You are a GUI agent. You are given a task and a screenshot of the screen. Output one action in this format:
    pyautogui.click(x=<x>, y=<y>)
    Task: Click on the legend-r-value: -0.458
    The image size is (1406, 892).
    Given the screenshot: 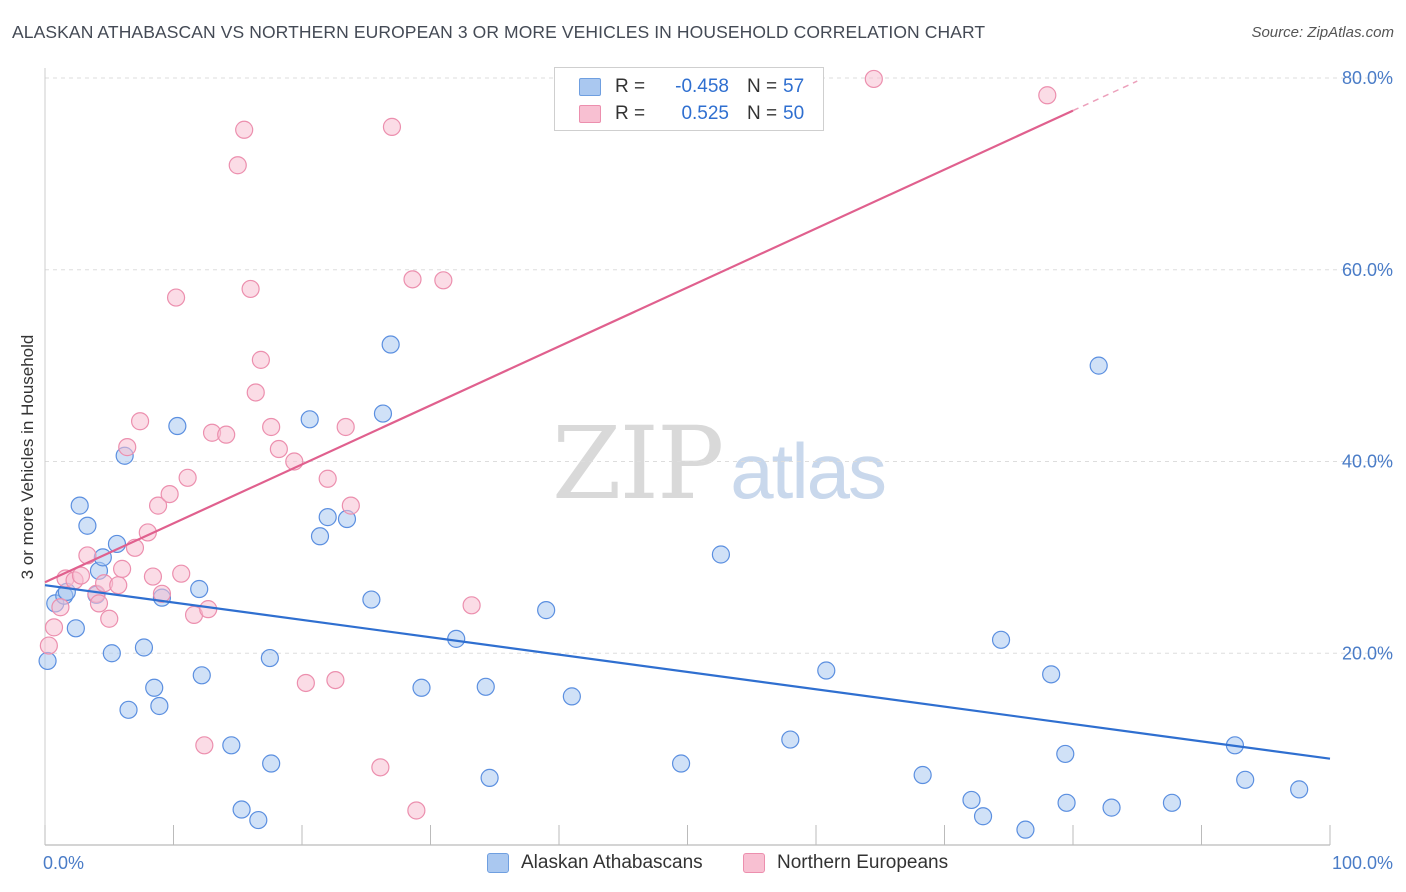 What is the action you would take?
    pyautogui.click(x=702, y=86)
    